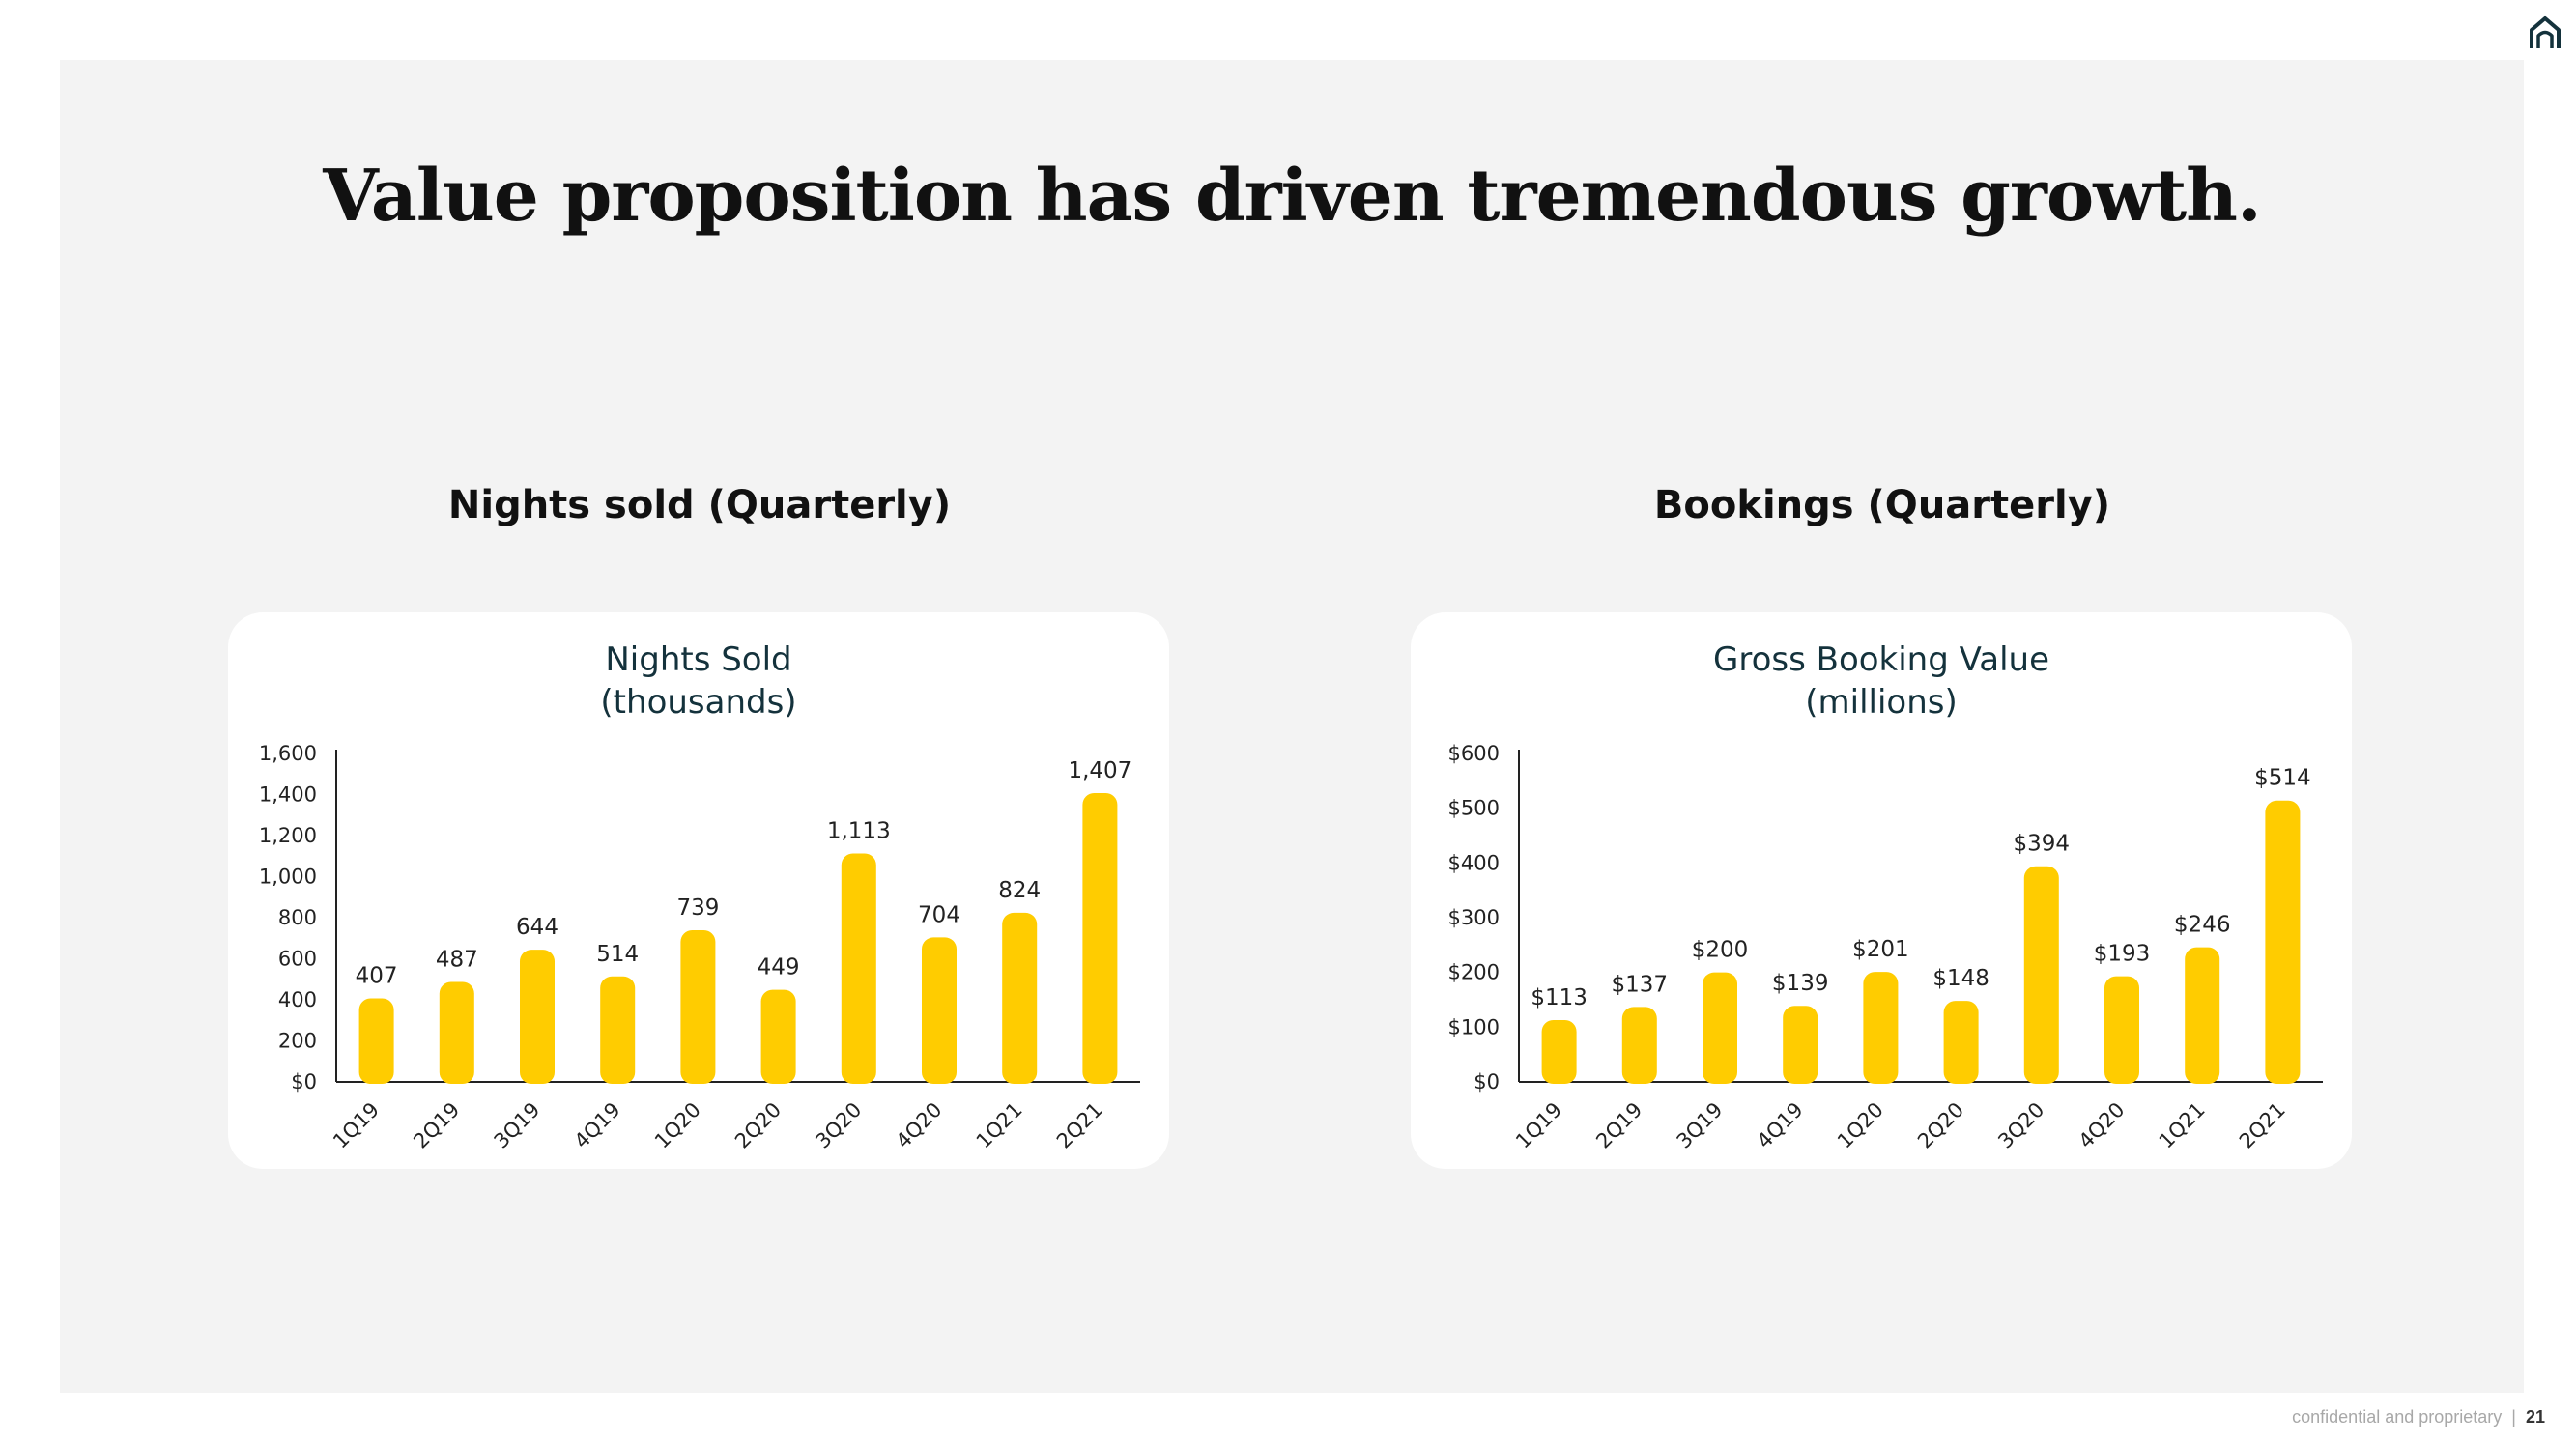 This screenshot has width=2576, height=1449. What do you see at coordinates (288, 795) in the screenshot?
I see `y-tick-label: 1,400` at bounding box center [288, 795].